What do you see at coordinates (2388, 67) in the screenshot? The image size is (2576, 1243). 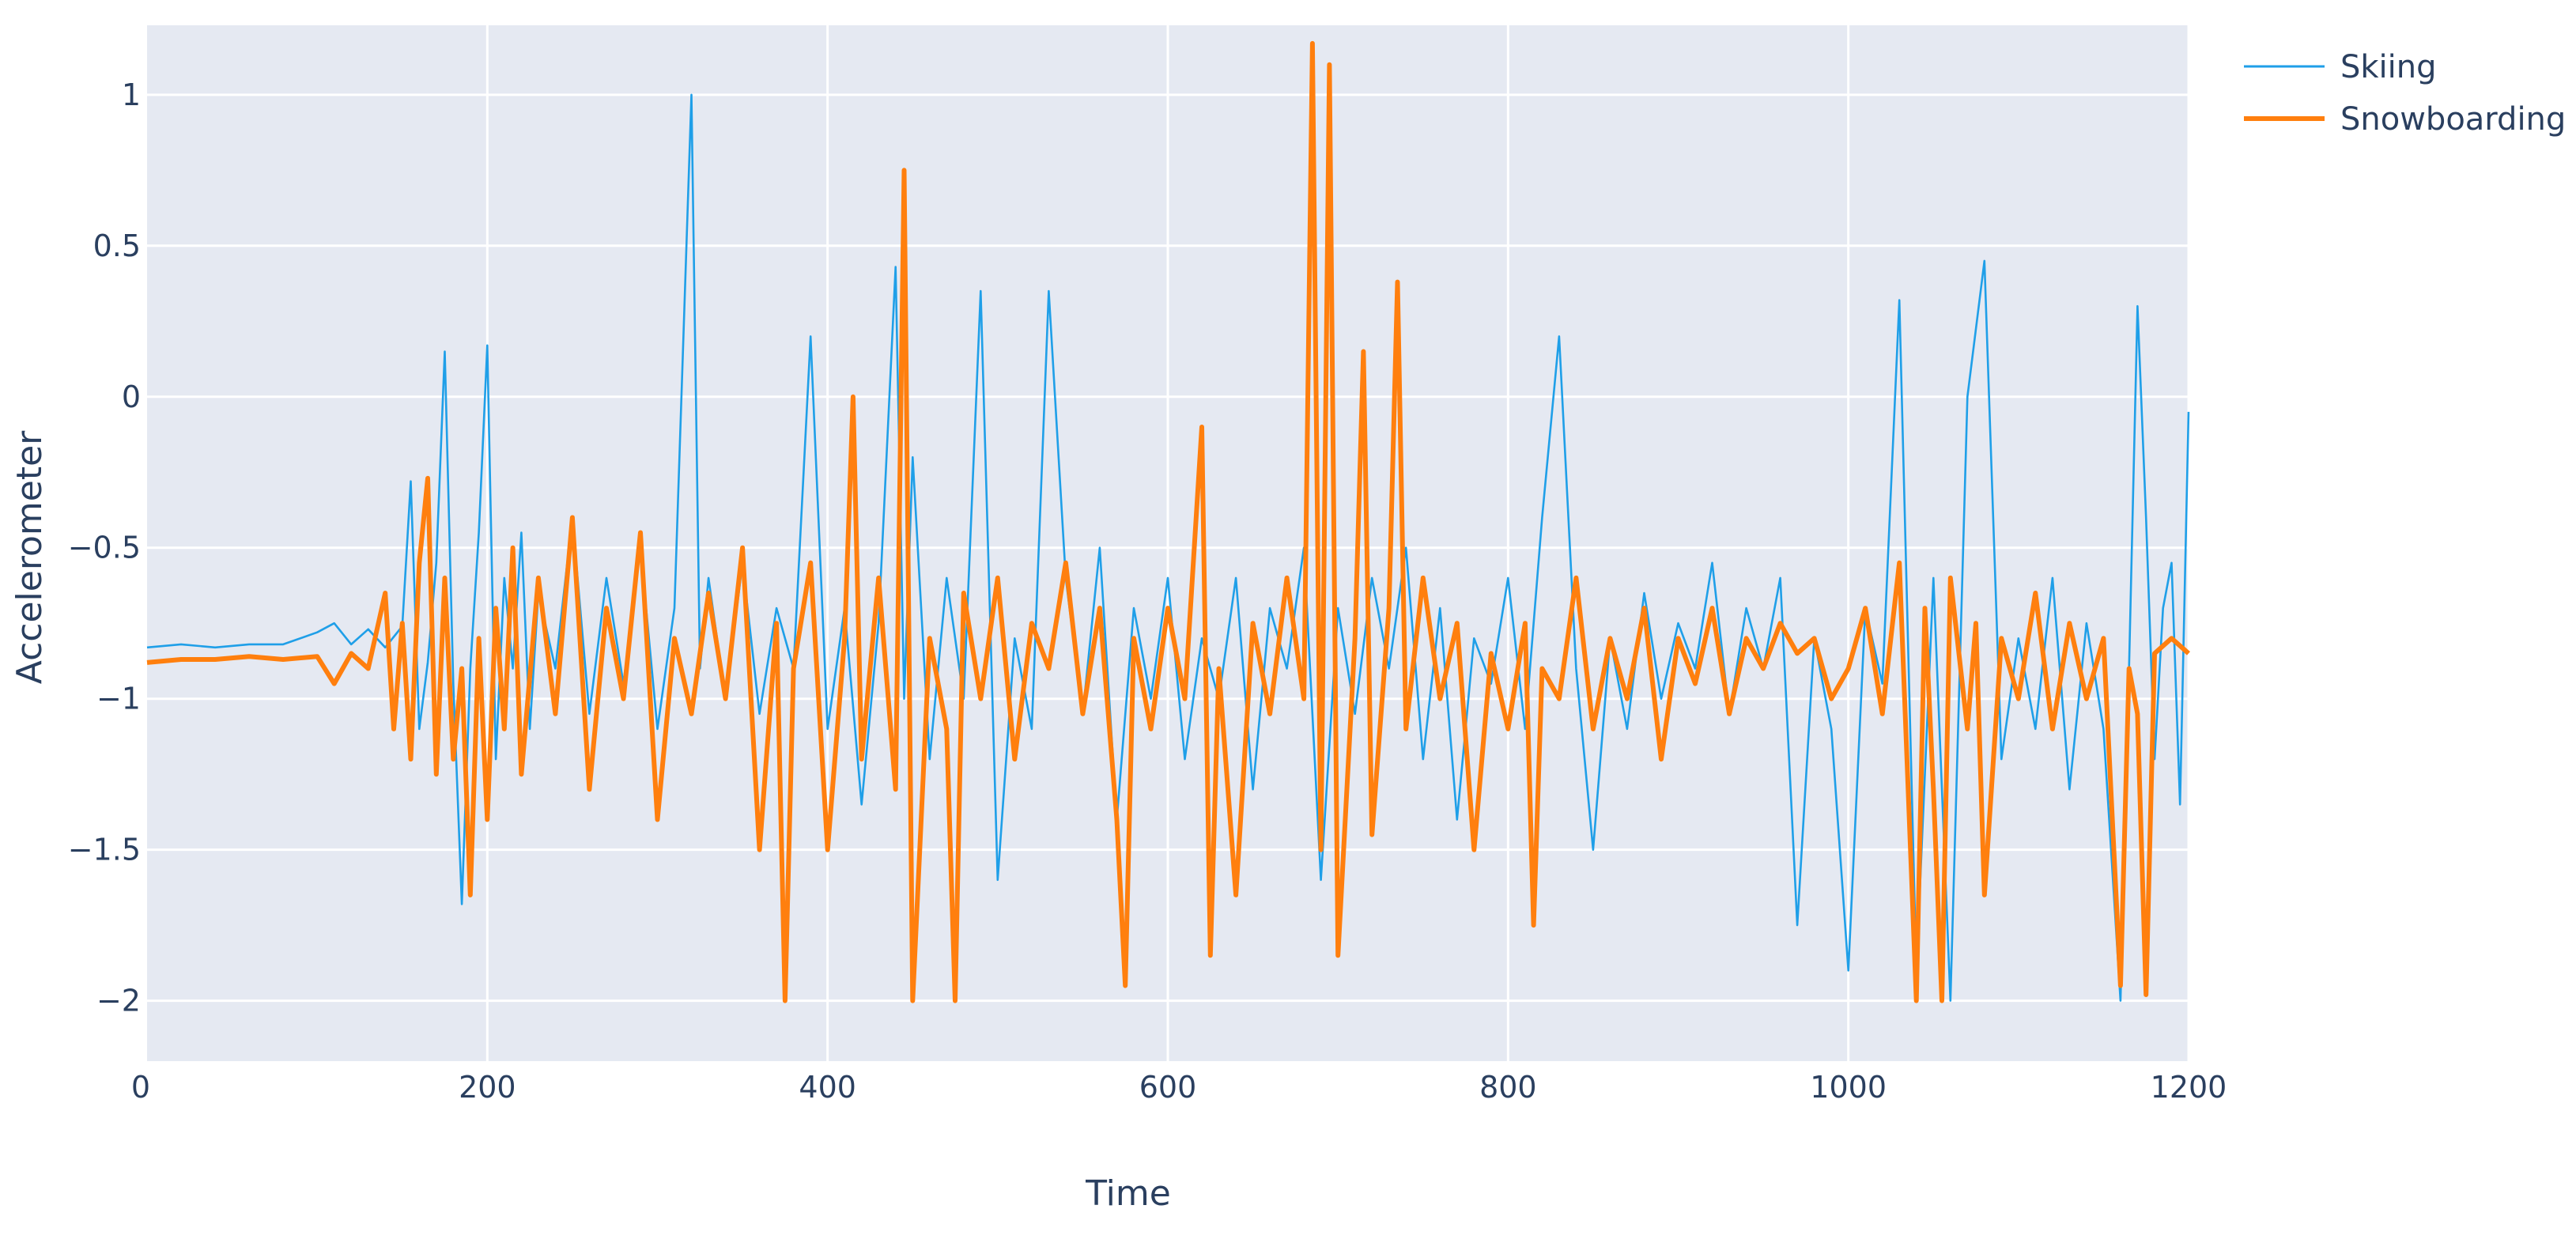 I see `legend-label-skiing: Skiing` at bounding box center [2388, 67].